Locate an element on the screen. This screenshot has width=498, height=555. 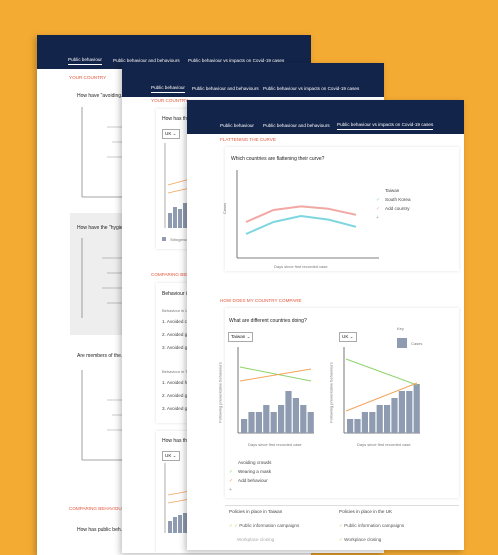
select-value: UK is located at coordinates (168, 133).